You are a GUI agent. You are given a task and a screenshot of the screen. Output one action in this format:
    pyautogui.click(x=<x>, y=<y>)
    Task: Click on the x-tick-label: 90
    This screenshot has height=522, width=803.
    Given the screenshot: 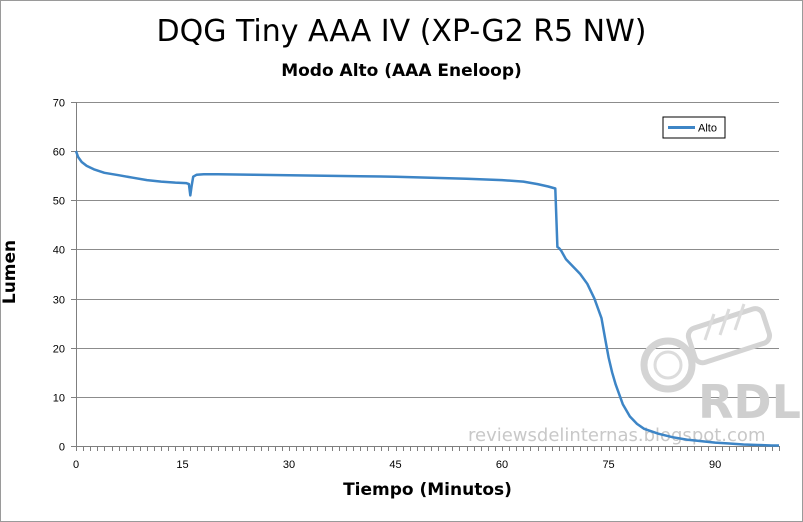 What is the action you would take?
    pyautogui.click(x=715, y=465)
    